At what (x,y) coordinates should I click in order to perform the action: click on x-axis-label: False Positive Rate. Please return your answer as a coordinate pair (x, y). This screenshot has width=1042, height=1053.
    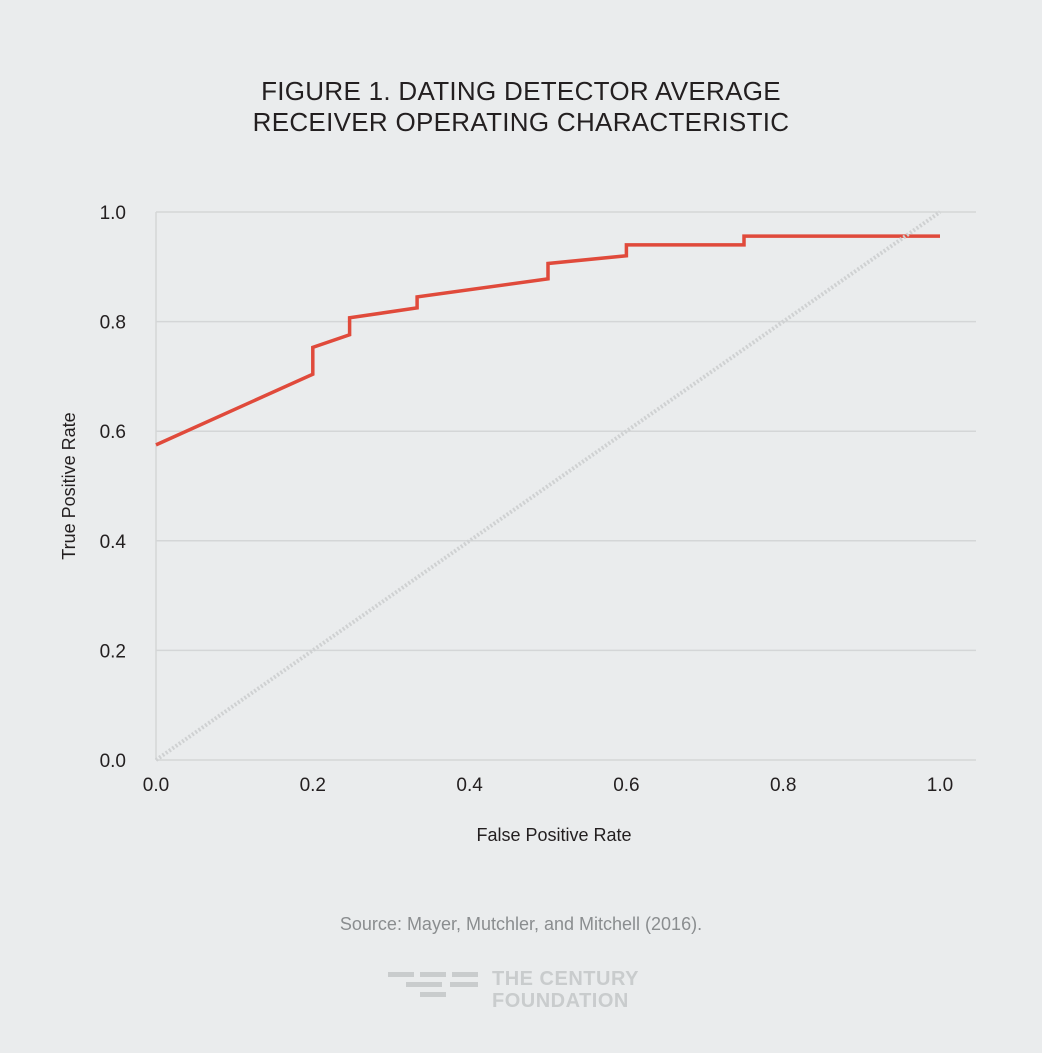
    Looking at the image, I should click on (553, 835).